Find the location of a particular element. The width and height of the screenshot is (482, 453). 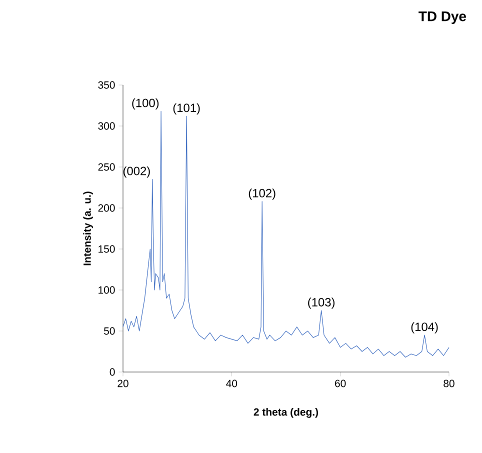

y-tick-label: 350 is located at coordinates (106, 85).